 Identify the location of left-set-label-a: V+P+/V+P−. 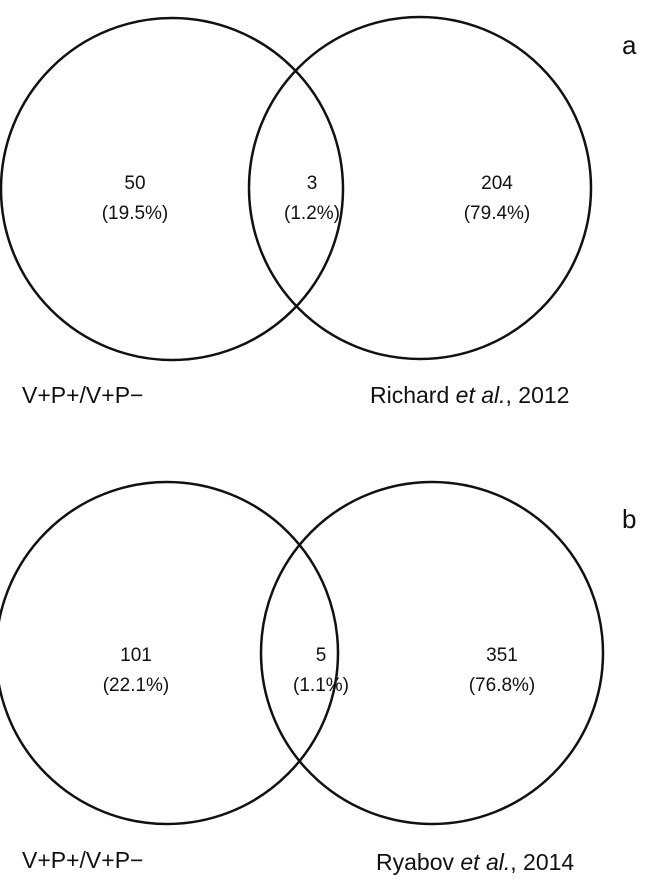
(82, 395).